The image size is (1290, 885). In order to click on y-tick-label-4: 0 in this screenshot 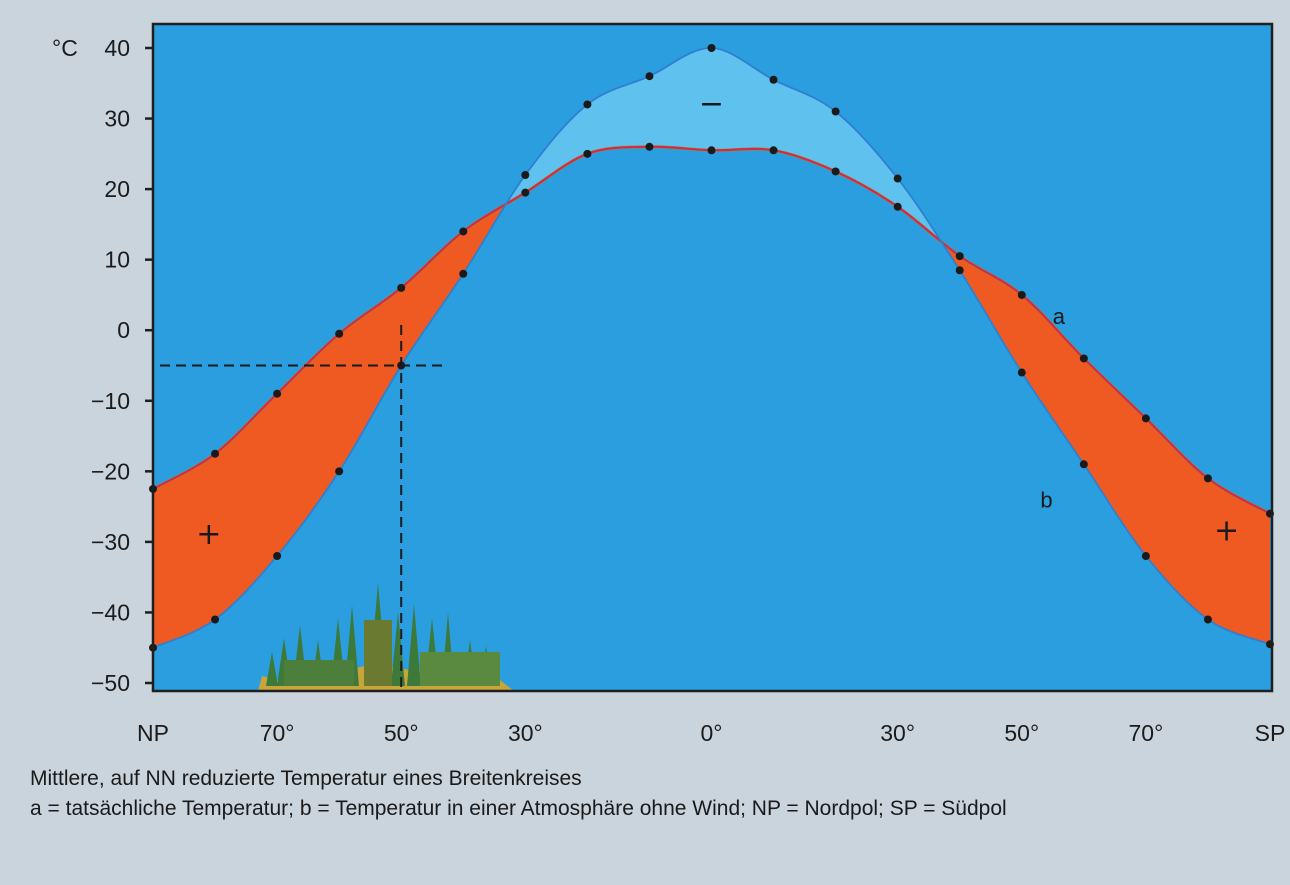, I will do `click(123, 330)`.